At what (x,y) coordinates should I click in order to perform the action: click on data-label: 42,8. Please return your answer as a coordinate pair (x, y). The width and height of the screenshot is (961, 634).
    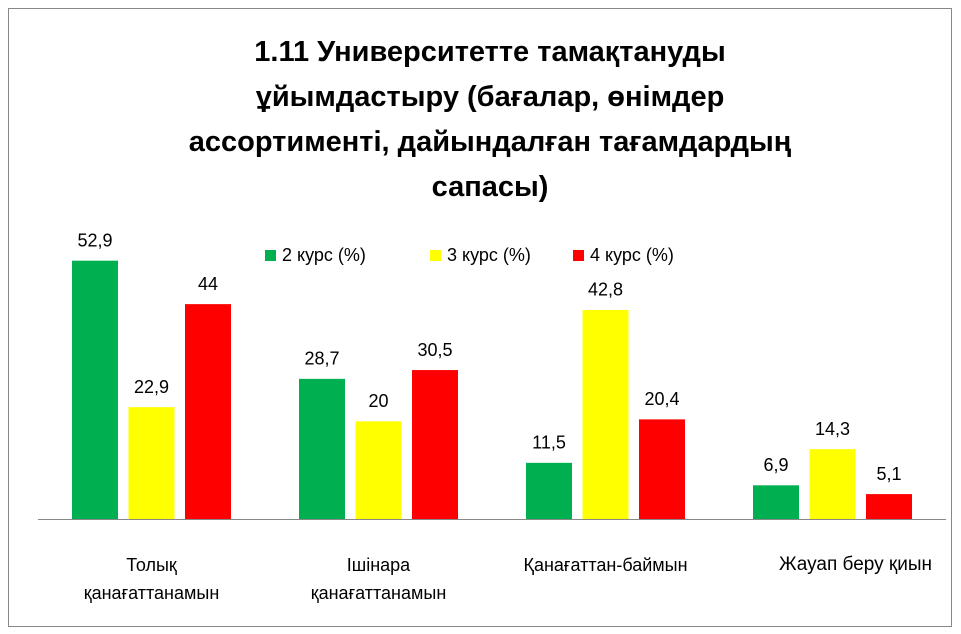
    Looking at the image, I should click on (605, 290).